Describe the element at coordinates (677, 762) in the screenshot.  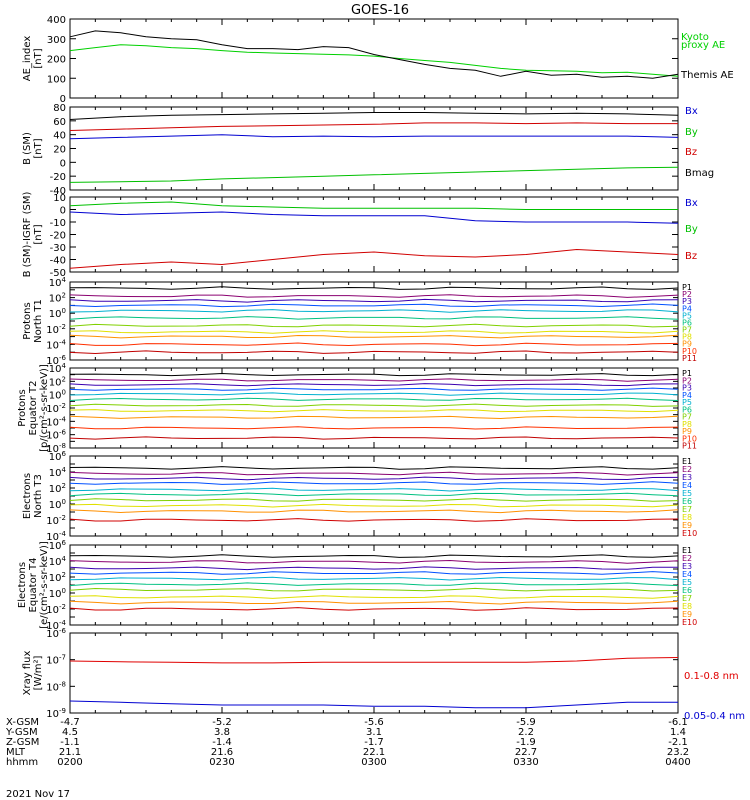
I see `x-tick-label-hhmm: 0400` at that location.